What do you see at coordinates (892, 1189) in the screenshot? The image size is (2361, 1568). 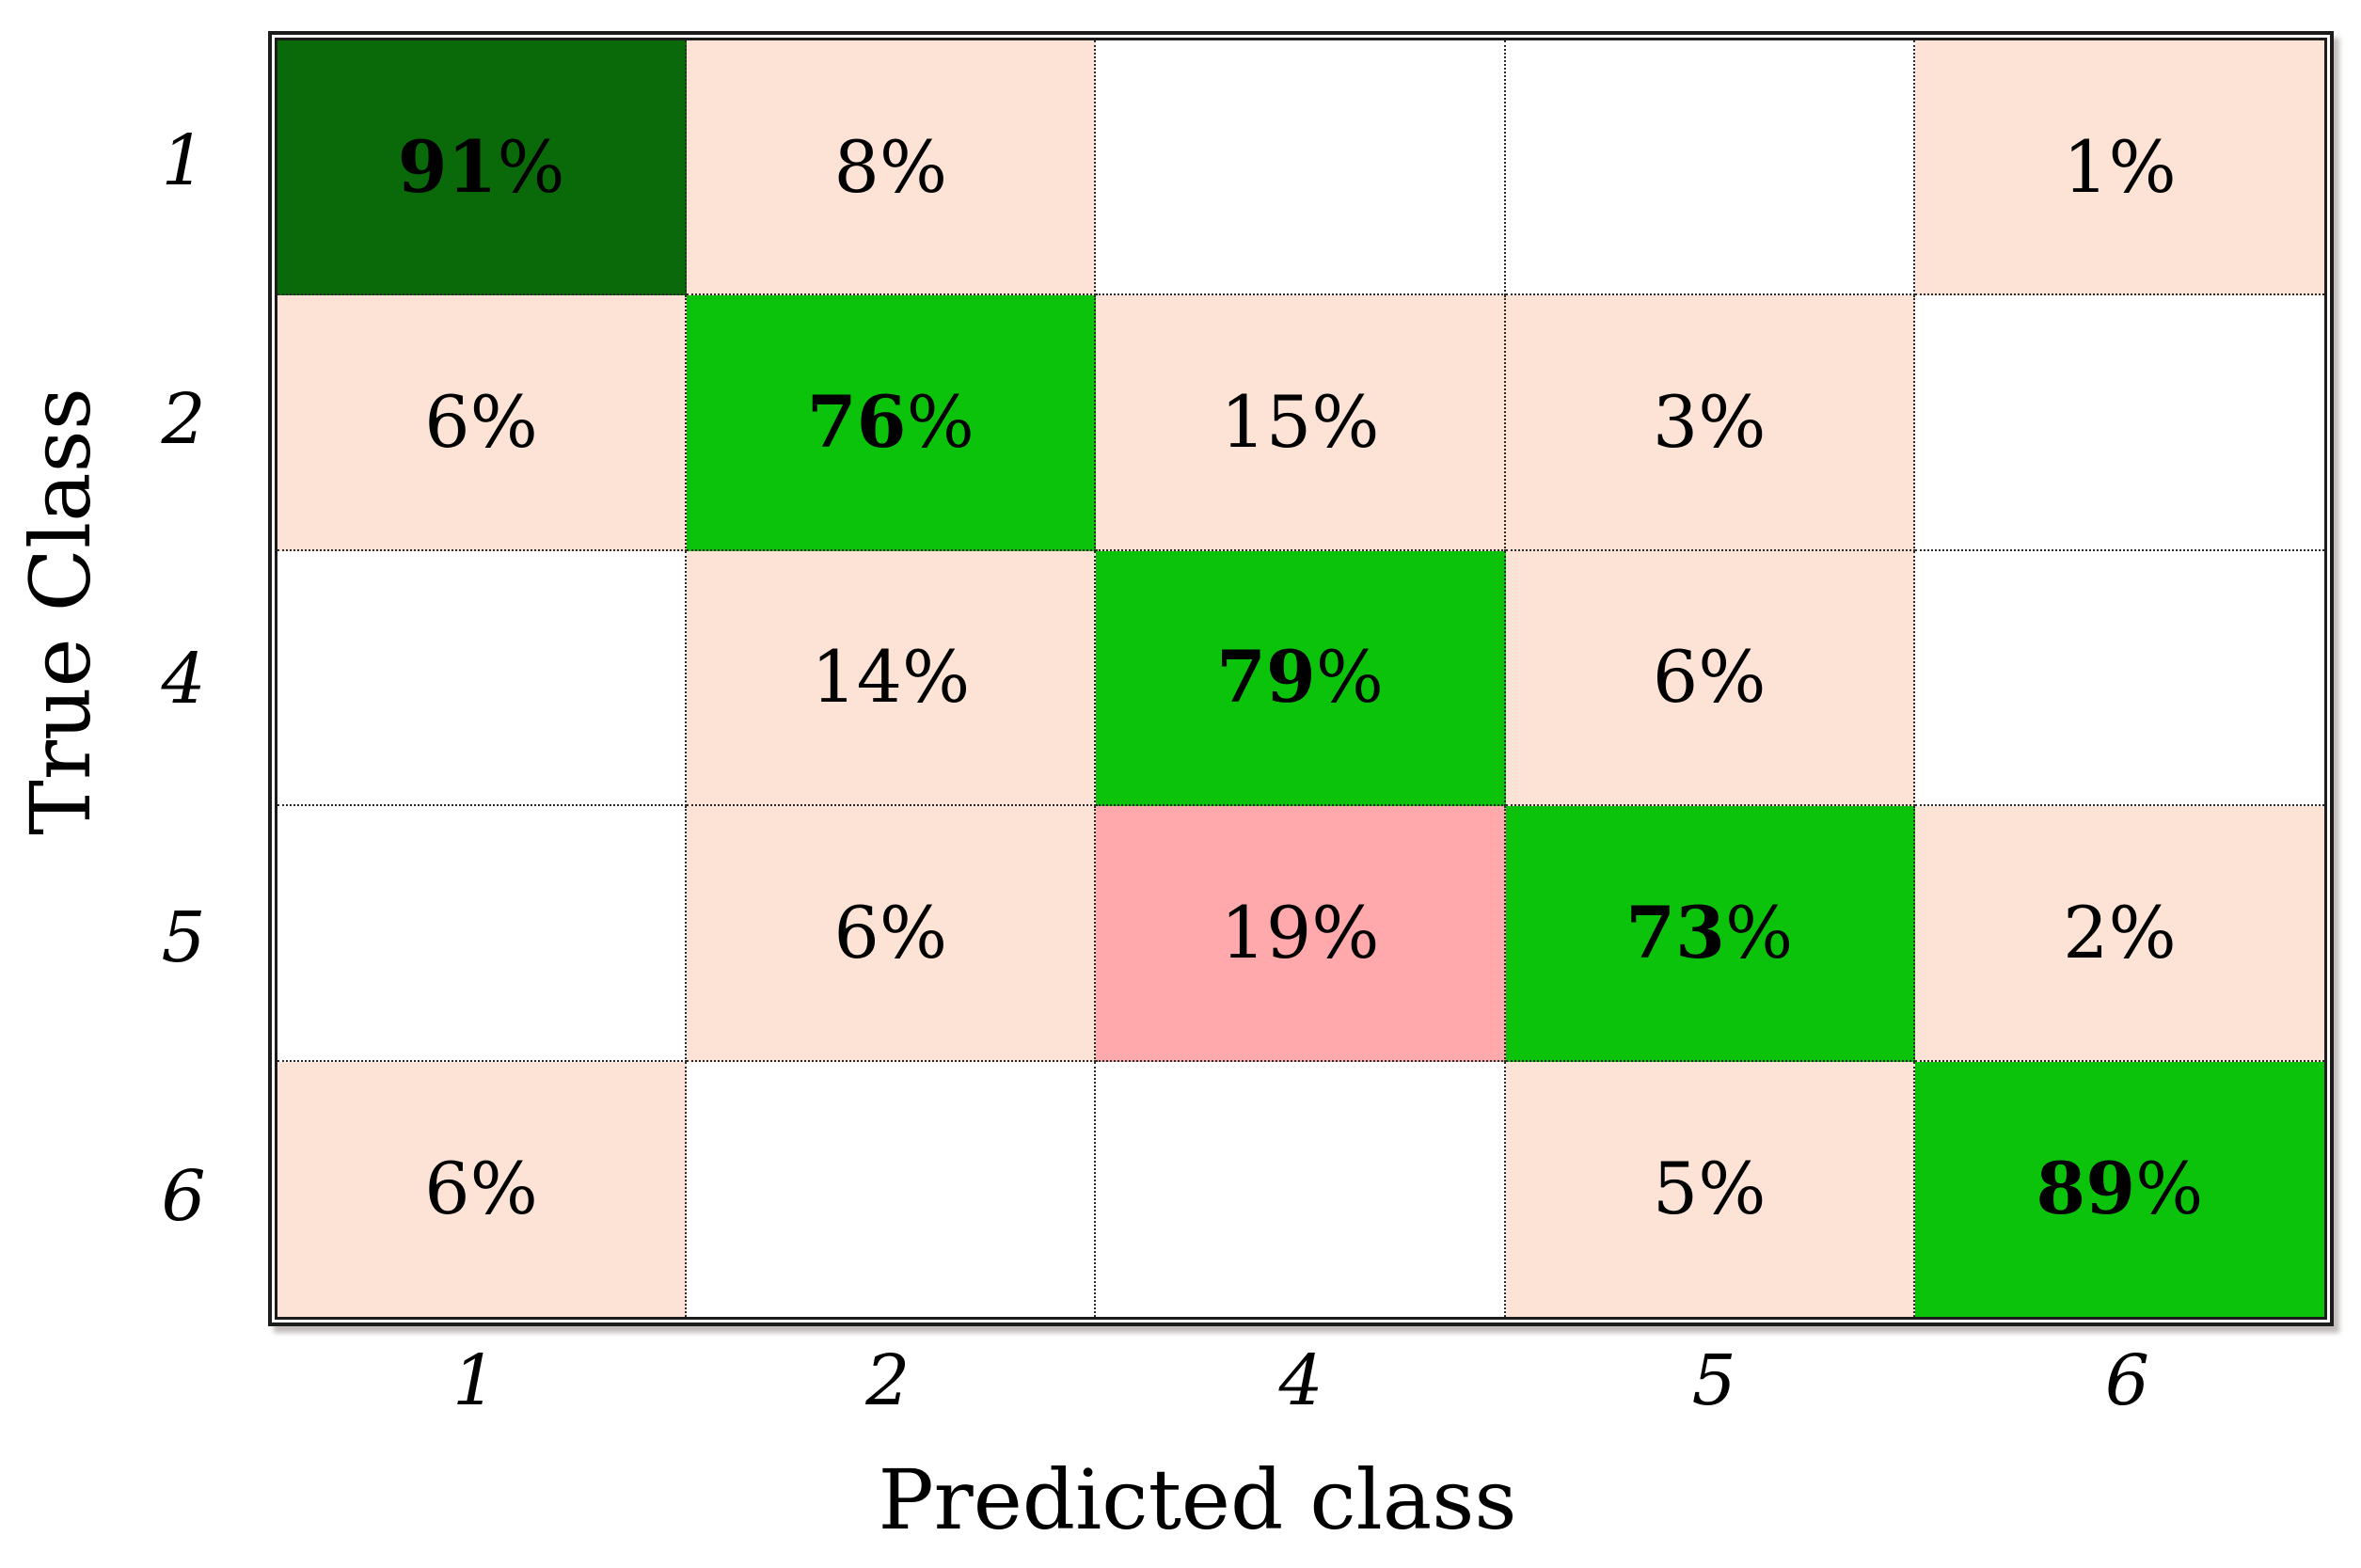 I see `matrix-cell-true6-pred2` at bounding box center [892, 1189].